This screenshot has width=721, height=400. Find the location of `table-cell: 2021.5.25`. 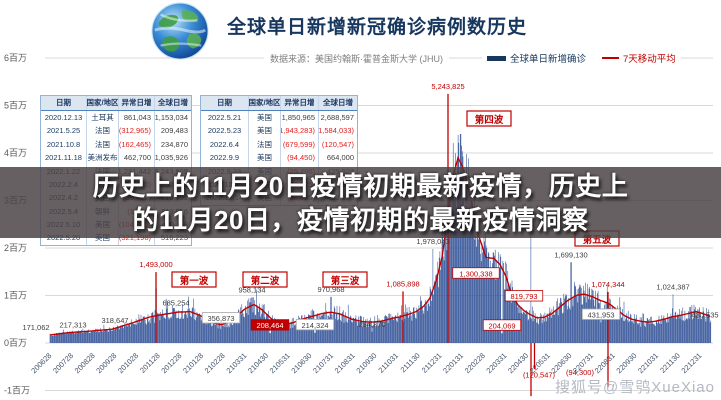

table-cell: 2021.5.25 is located at coordinates (64, 131).